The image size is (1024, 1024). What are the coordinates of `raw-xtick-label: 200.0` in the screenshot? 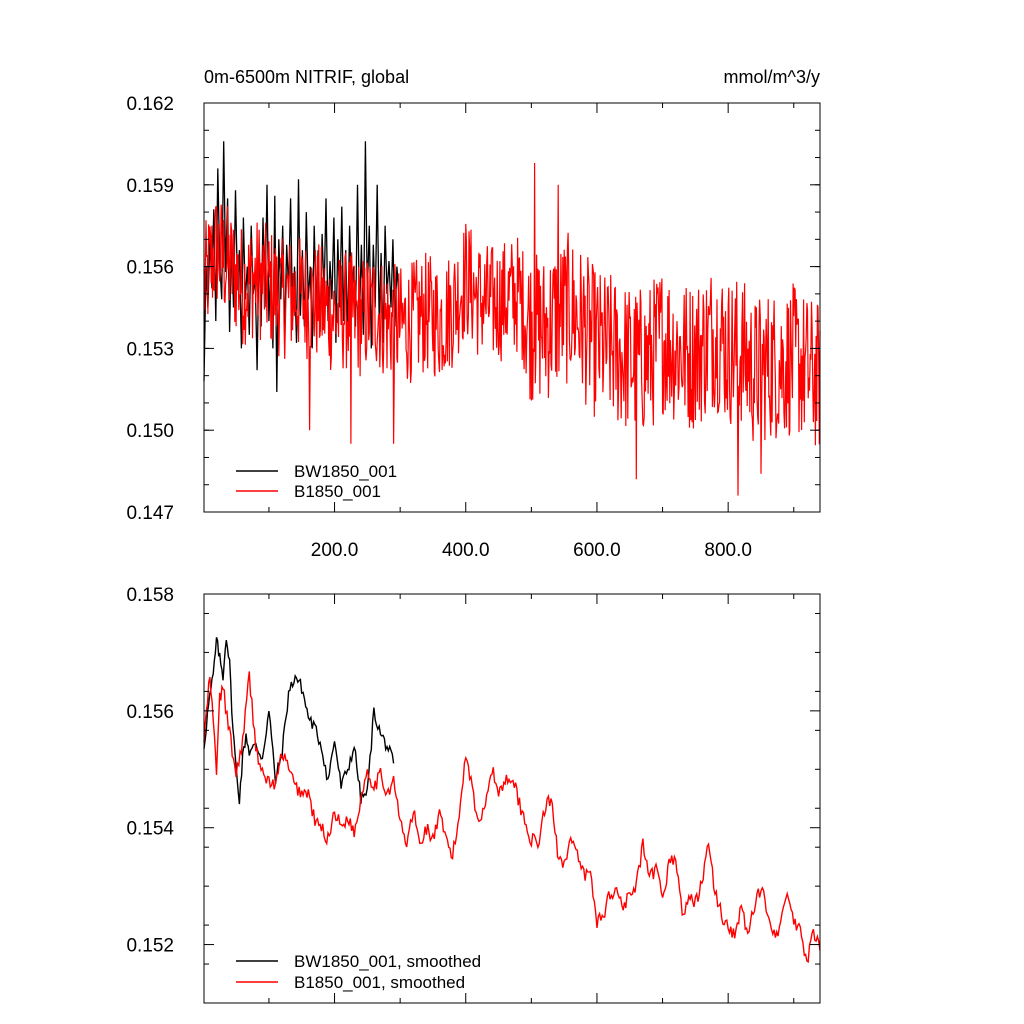 It's located at (335, 550).